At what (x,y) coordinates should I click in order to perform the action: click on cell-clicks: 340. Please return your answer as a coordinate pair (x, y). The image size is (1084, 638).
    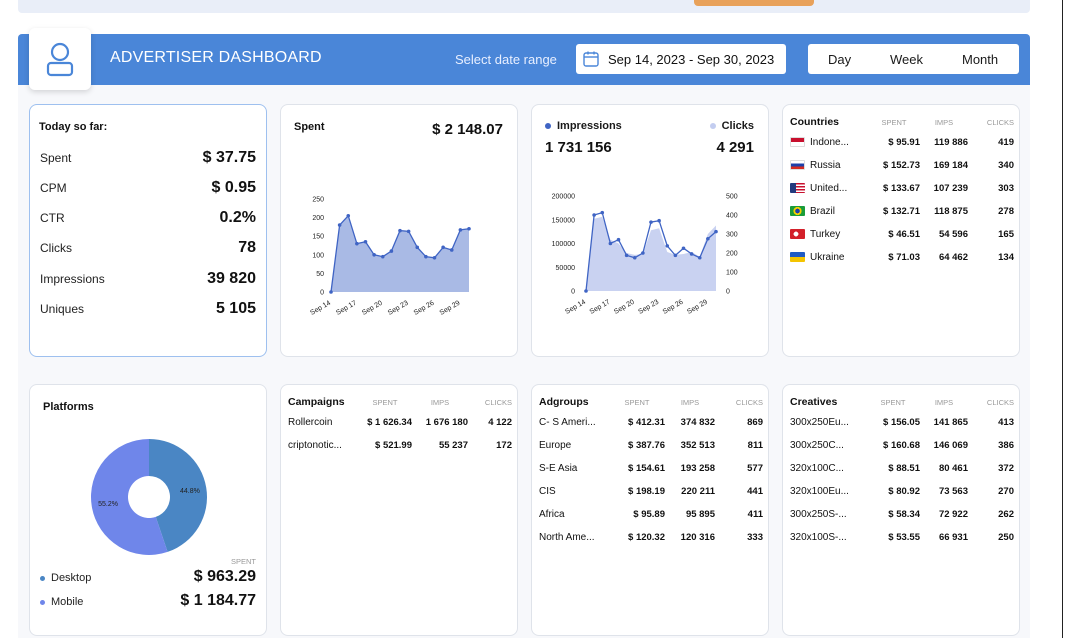
    Looking at the image, I should click on (1006, 165).